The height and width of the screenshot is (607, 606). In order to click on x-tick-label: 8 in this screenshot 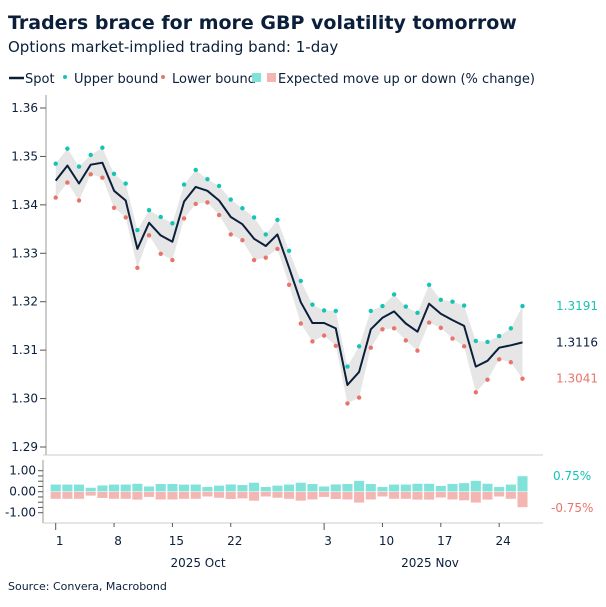, I will do `click(118, 541)`.